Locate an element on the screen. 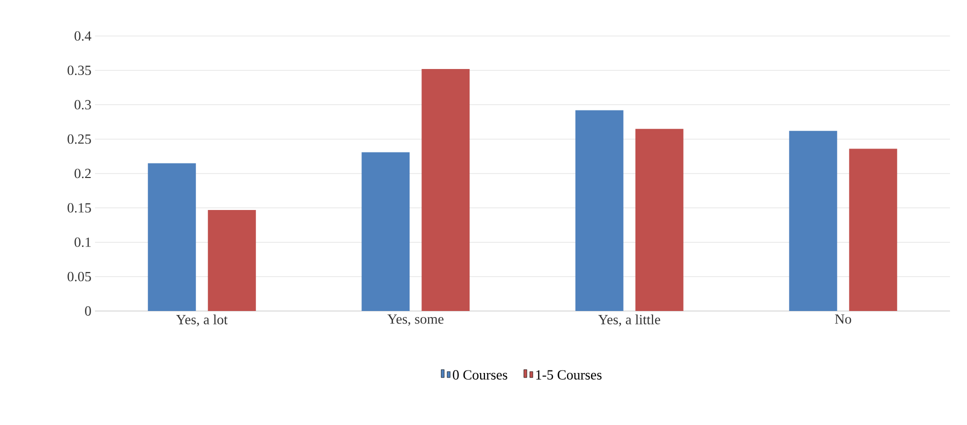 The width and height of the screenshot is (967, 425). x-tick-label: Yes, a lot is located at coordinates (202, 320).